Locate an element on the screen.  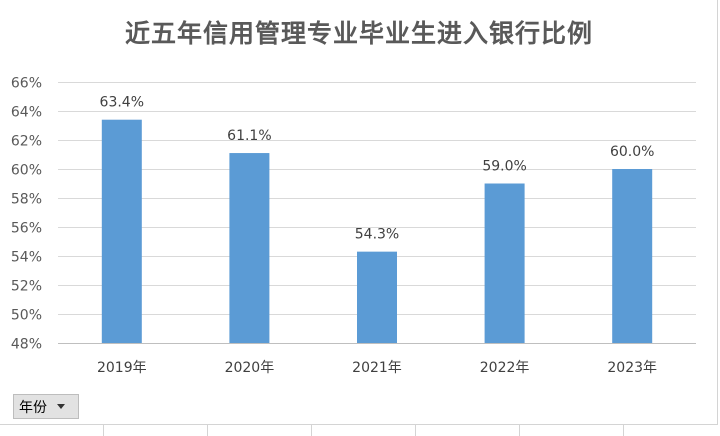
y-tick-label: 48% is located at coordinates (26, 345).